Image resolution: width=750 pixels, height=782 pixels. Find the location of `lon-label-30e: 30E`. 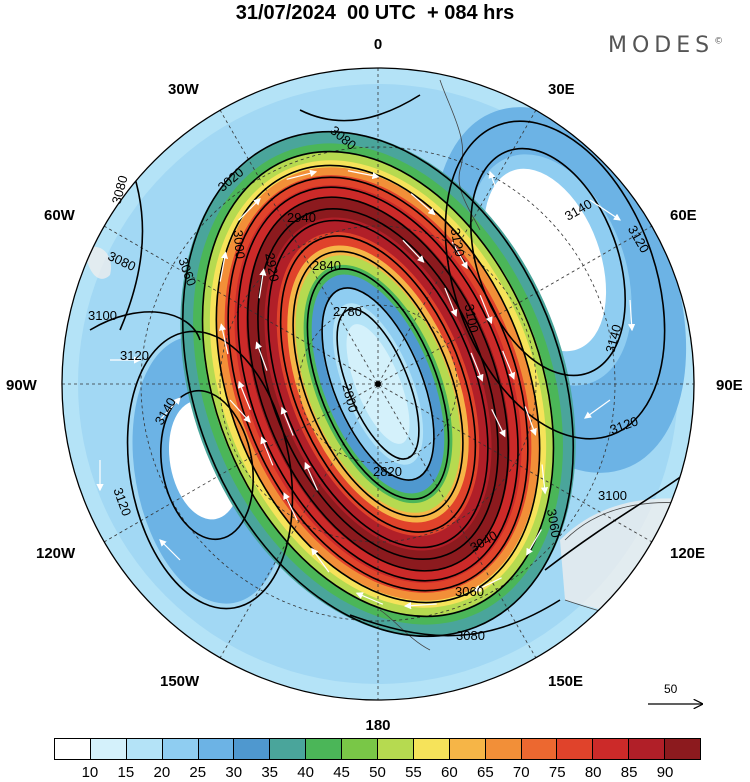

lon-label-30e: 30E is located at coordinates (561, 89).